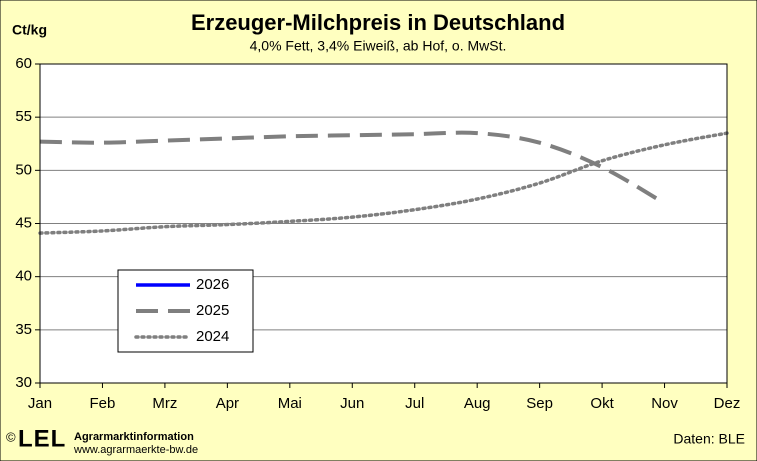 The width and height of the screenshot is (757, 461). What do you see at coordinates (181, 310) in the screenshot?
I see `legend-entries: 2026 2025 2024` at bounding box center [181, 310].